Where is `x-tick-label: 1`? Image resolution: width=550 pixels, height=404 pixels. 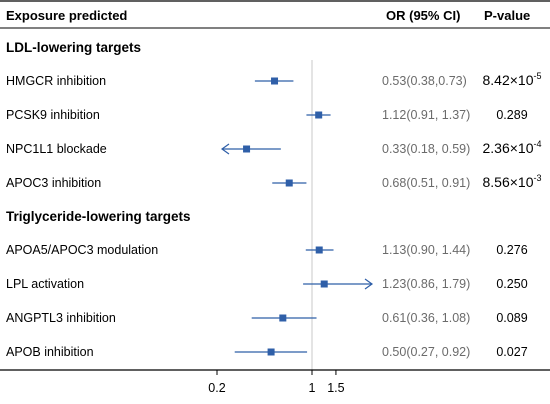
x-tick-label: 1 is located at coordinates (312, 388).